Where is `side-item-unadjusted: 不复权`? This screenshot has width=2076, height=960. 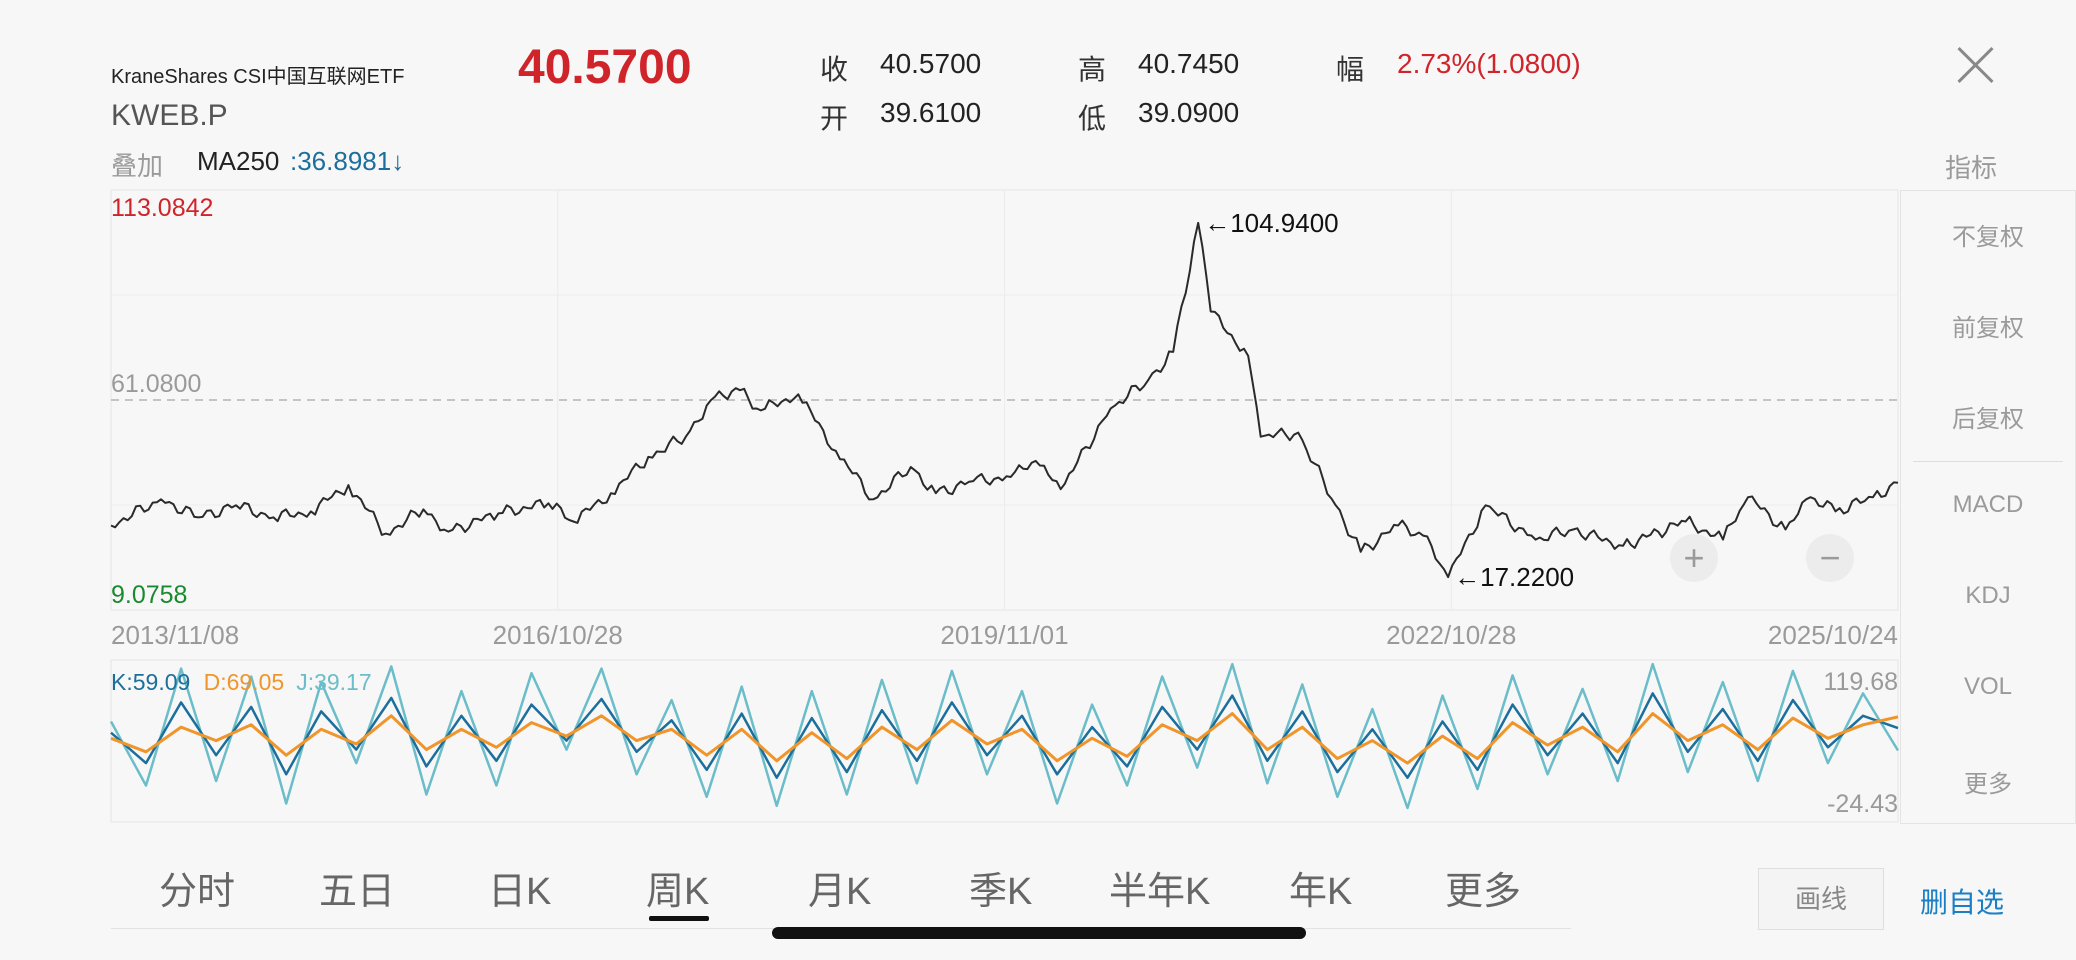 side-item-unadjusted: 不复权 is located at coordinates (1988, 237).